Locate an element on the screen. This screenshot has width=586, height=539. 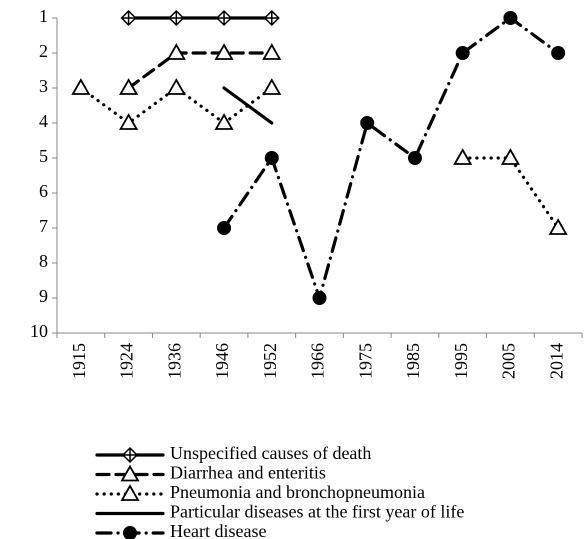
legend-label: Pneumonia and bronchopneumonia is located at coordinates (297, 492).